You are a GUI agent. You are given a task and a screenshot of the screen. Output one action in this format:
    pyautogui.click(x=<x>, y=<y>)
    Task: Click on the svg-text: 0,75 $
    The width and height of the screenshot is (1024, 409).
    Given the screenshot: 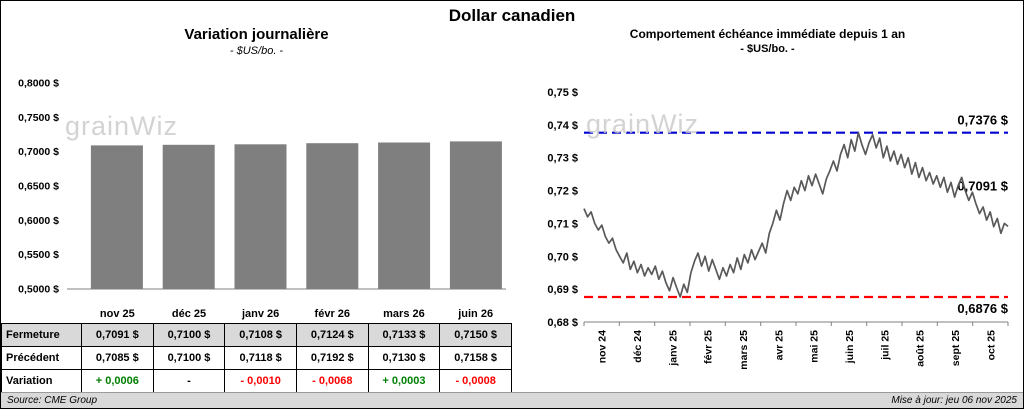 What is the action you would take?
    pyautogui.click(x=562, y=93)
    